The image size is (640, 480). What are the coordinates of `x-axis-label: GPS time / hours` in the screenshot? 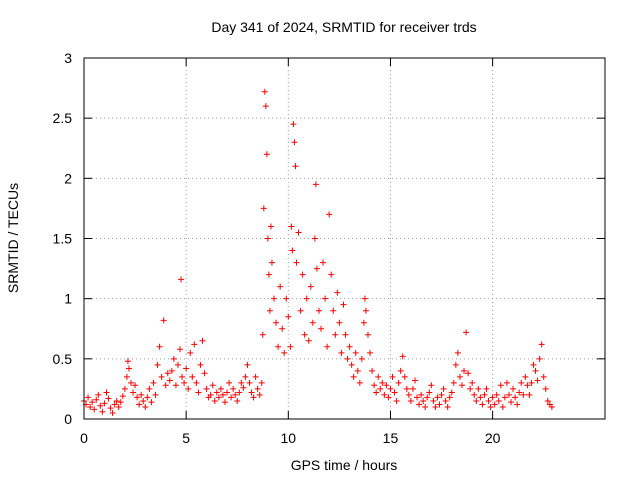 It's located at (344, 465).